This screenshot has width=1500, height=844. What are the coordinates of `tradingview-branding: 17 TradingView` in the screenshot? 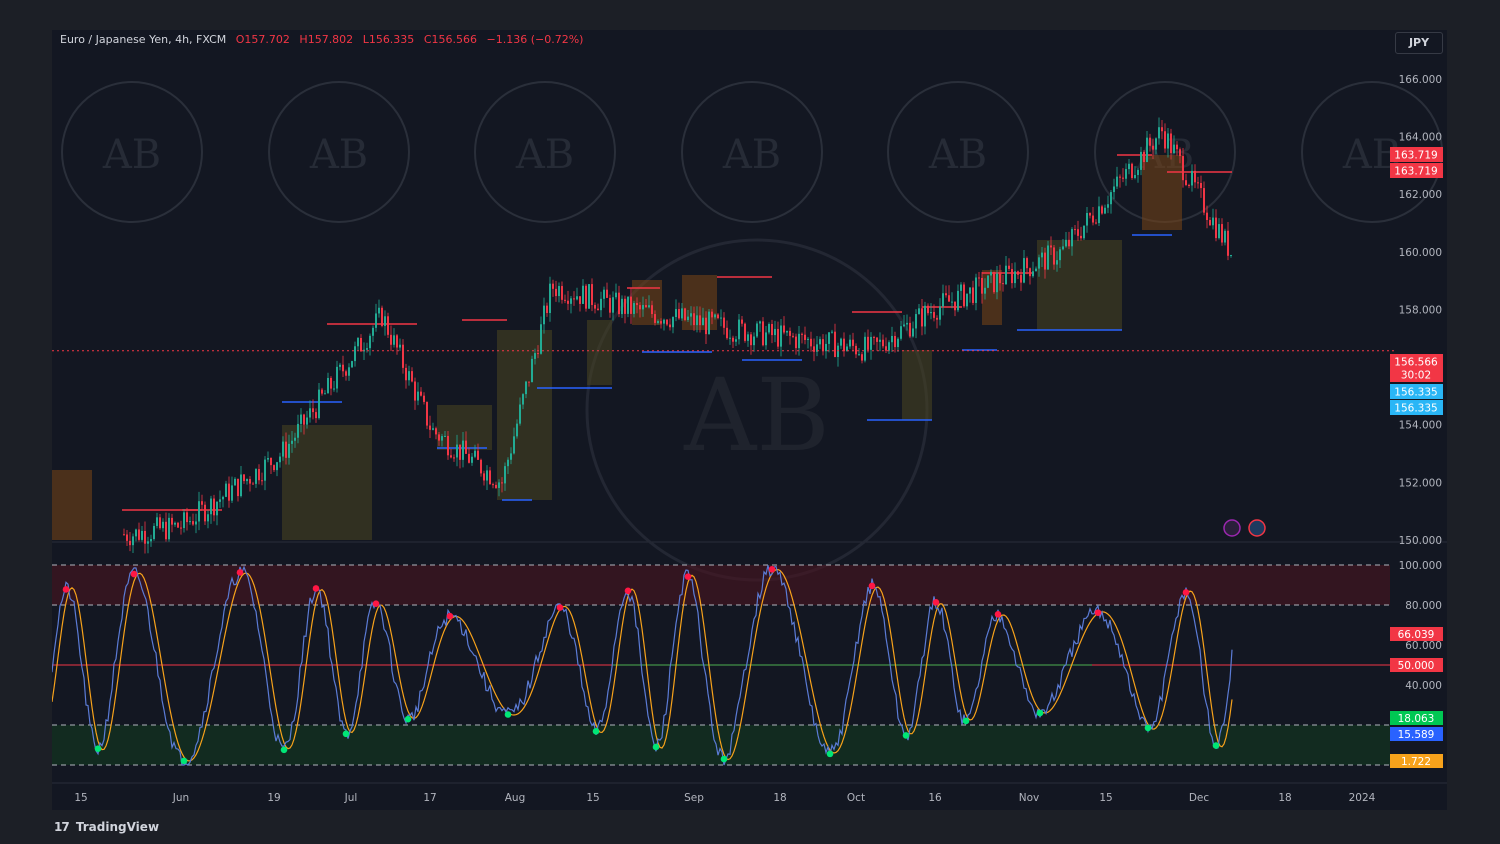 It's located at (106, 827).